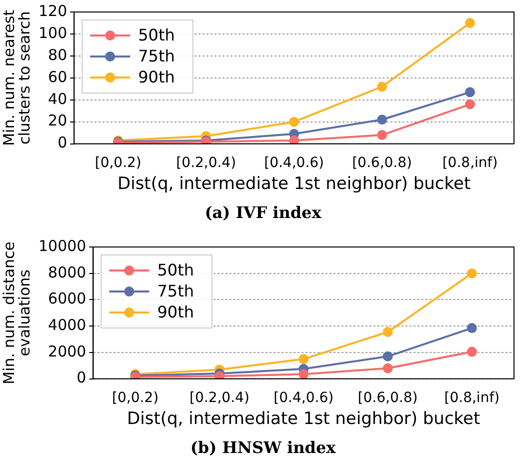  I want to click on y-tick-label: 60, so click(58, 77).